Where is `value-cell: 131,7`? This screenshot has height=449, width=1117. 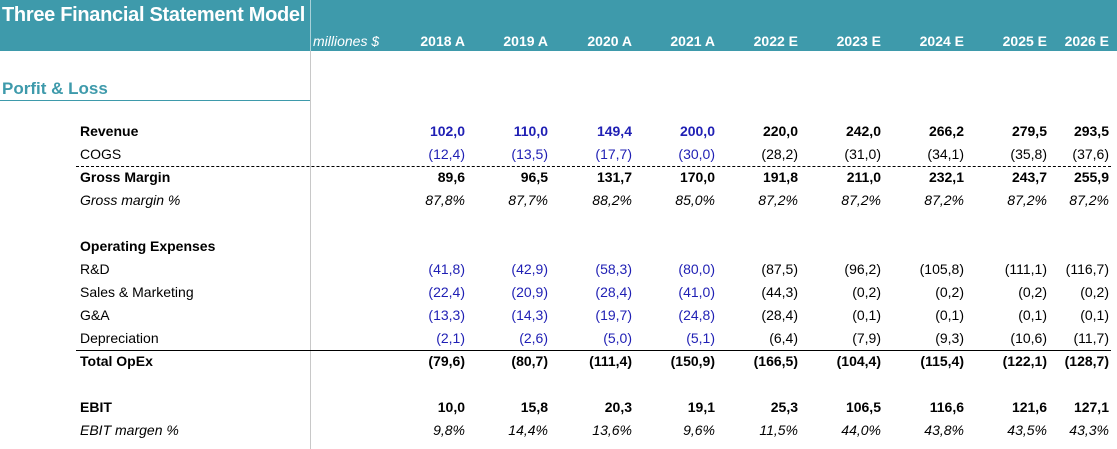 value-cell: 131,7 is located at coordinates (614, 177).